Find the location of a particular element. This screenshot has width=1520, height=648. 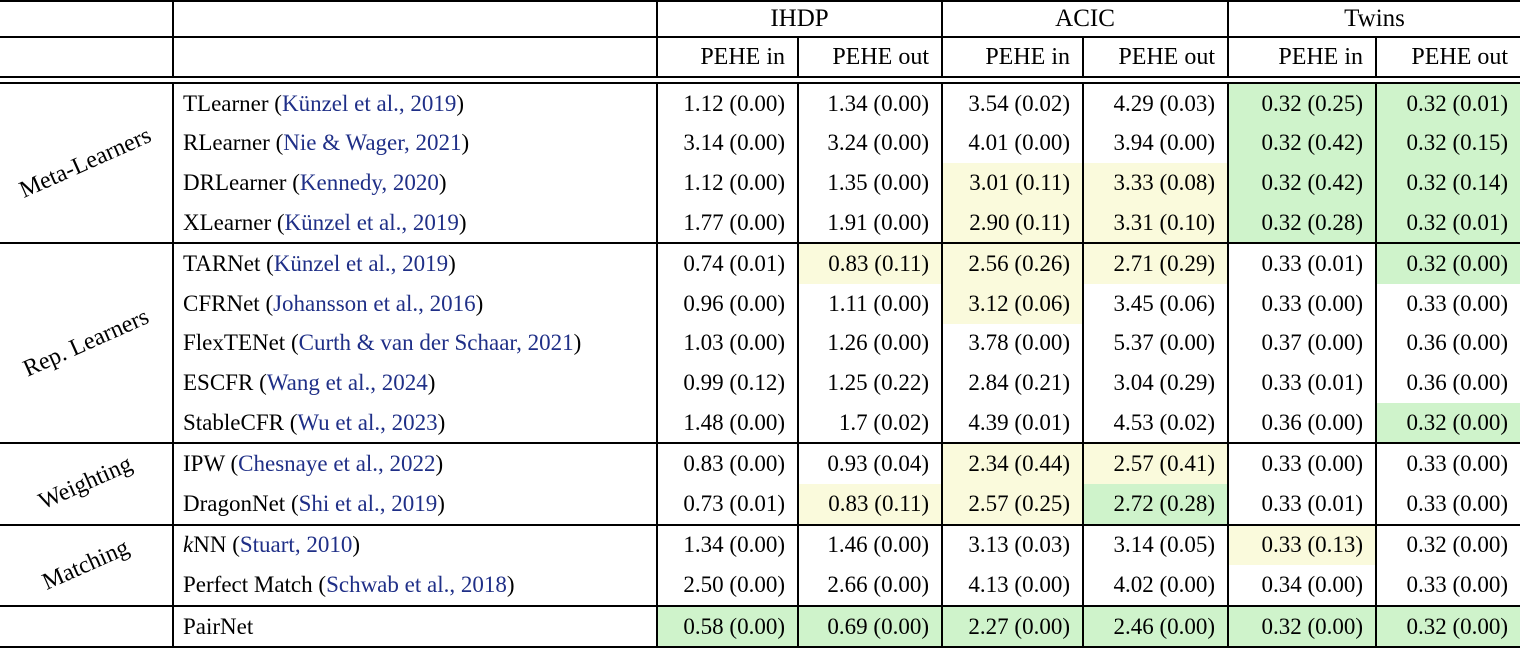

value-cell: 0.73 (0.01) is located at coordinates (728, 504).